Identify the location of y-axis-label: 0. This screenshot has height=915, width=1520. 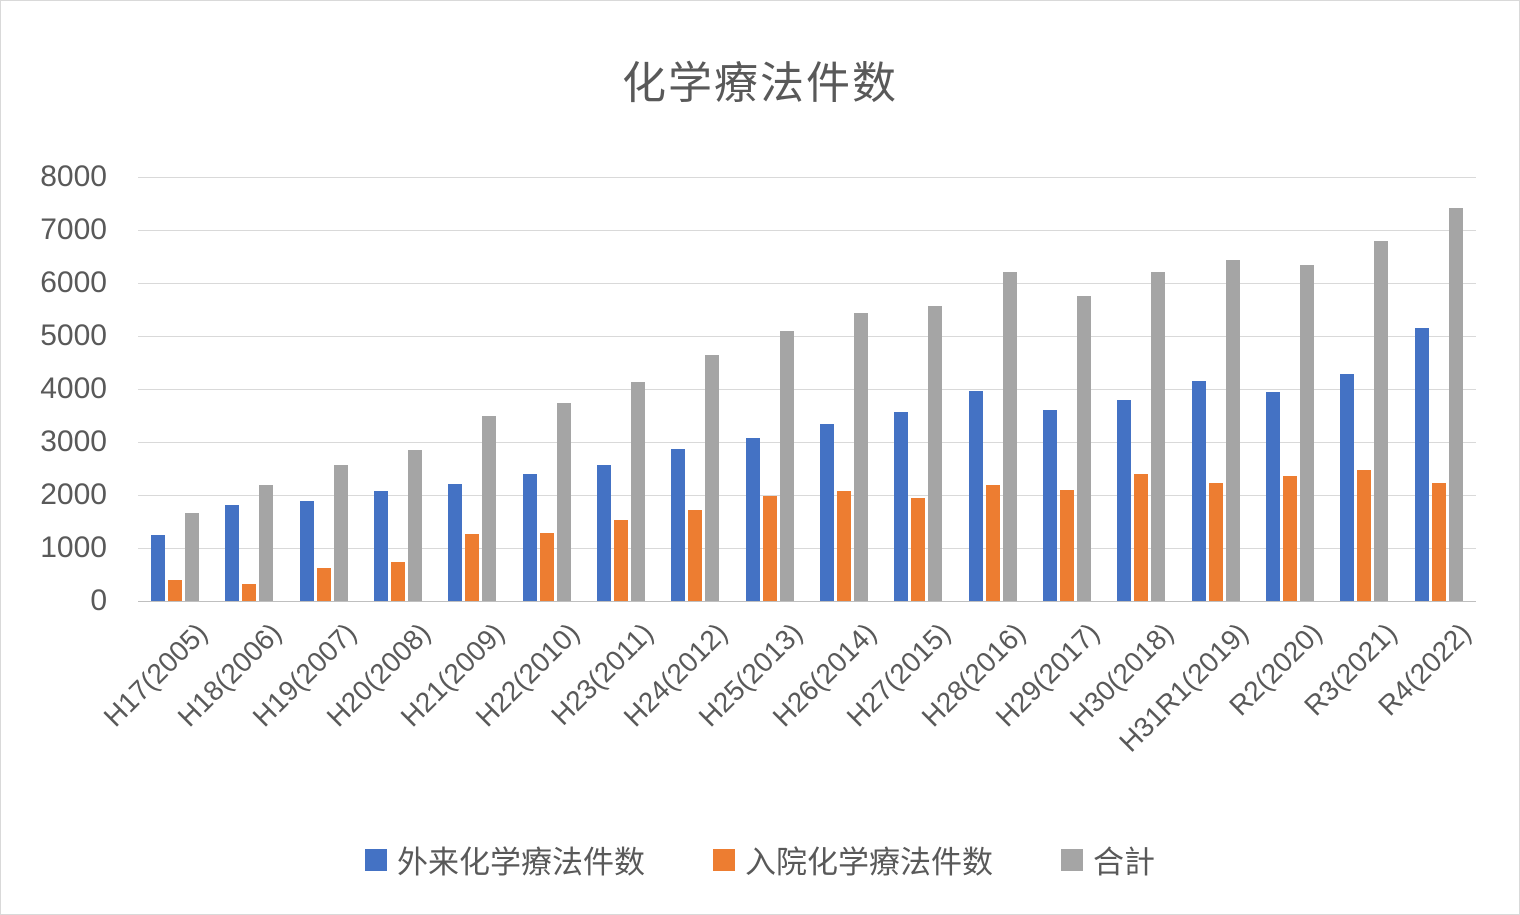
(98, 600).